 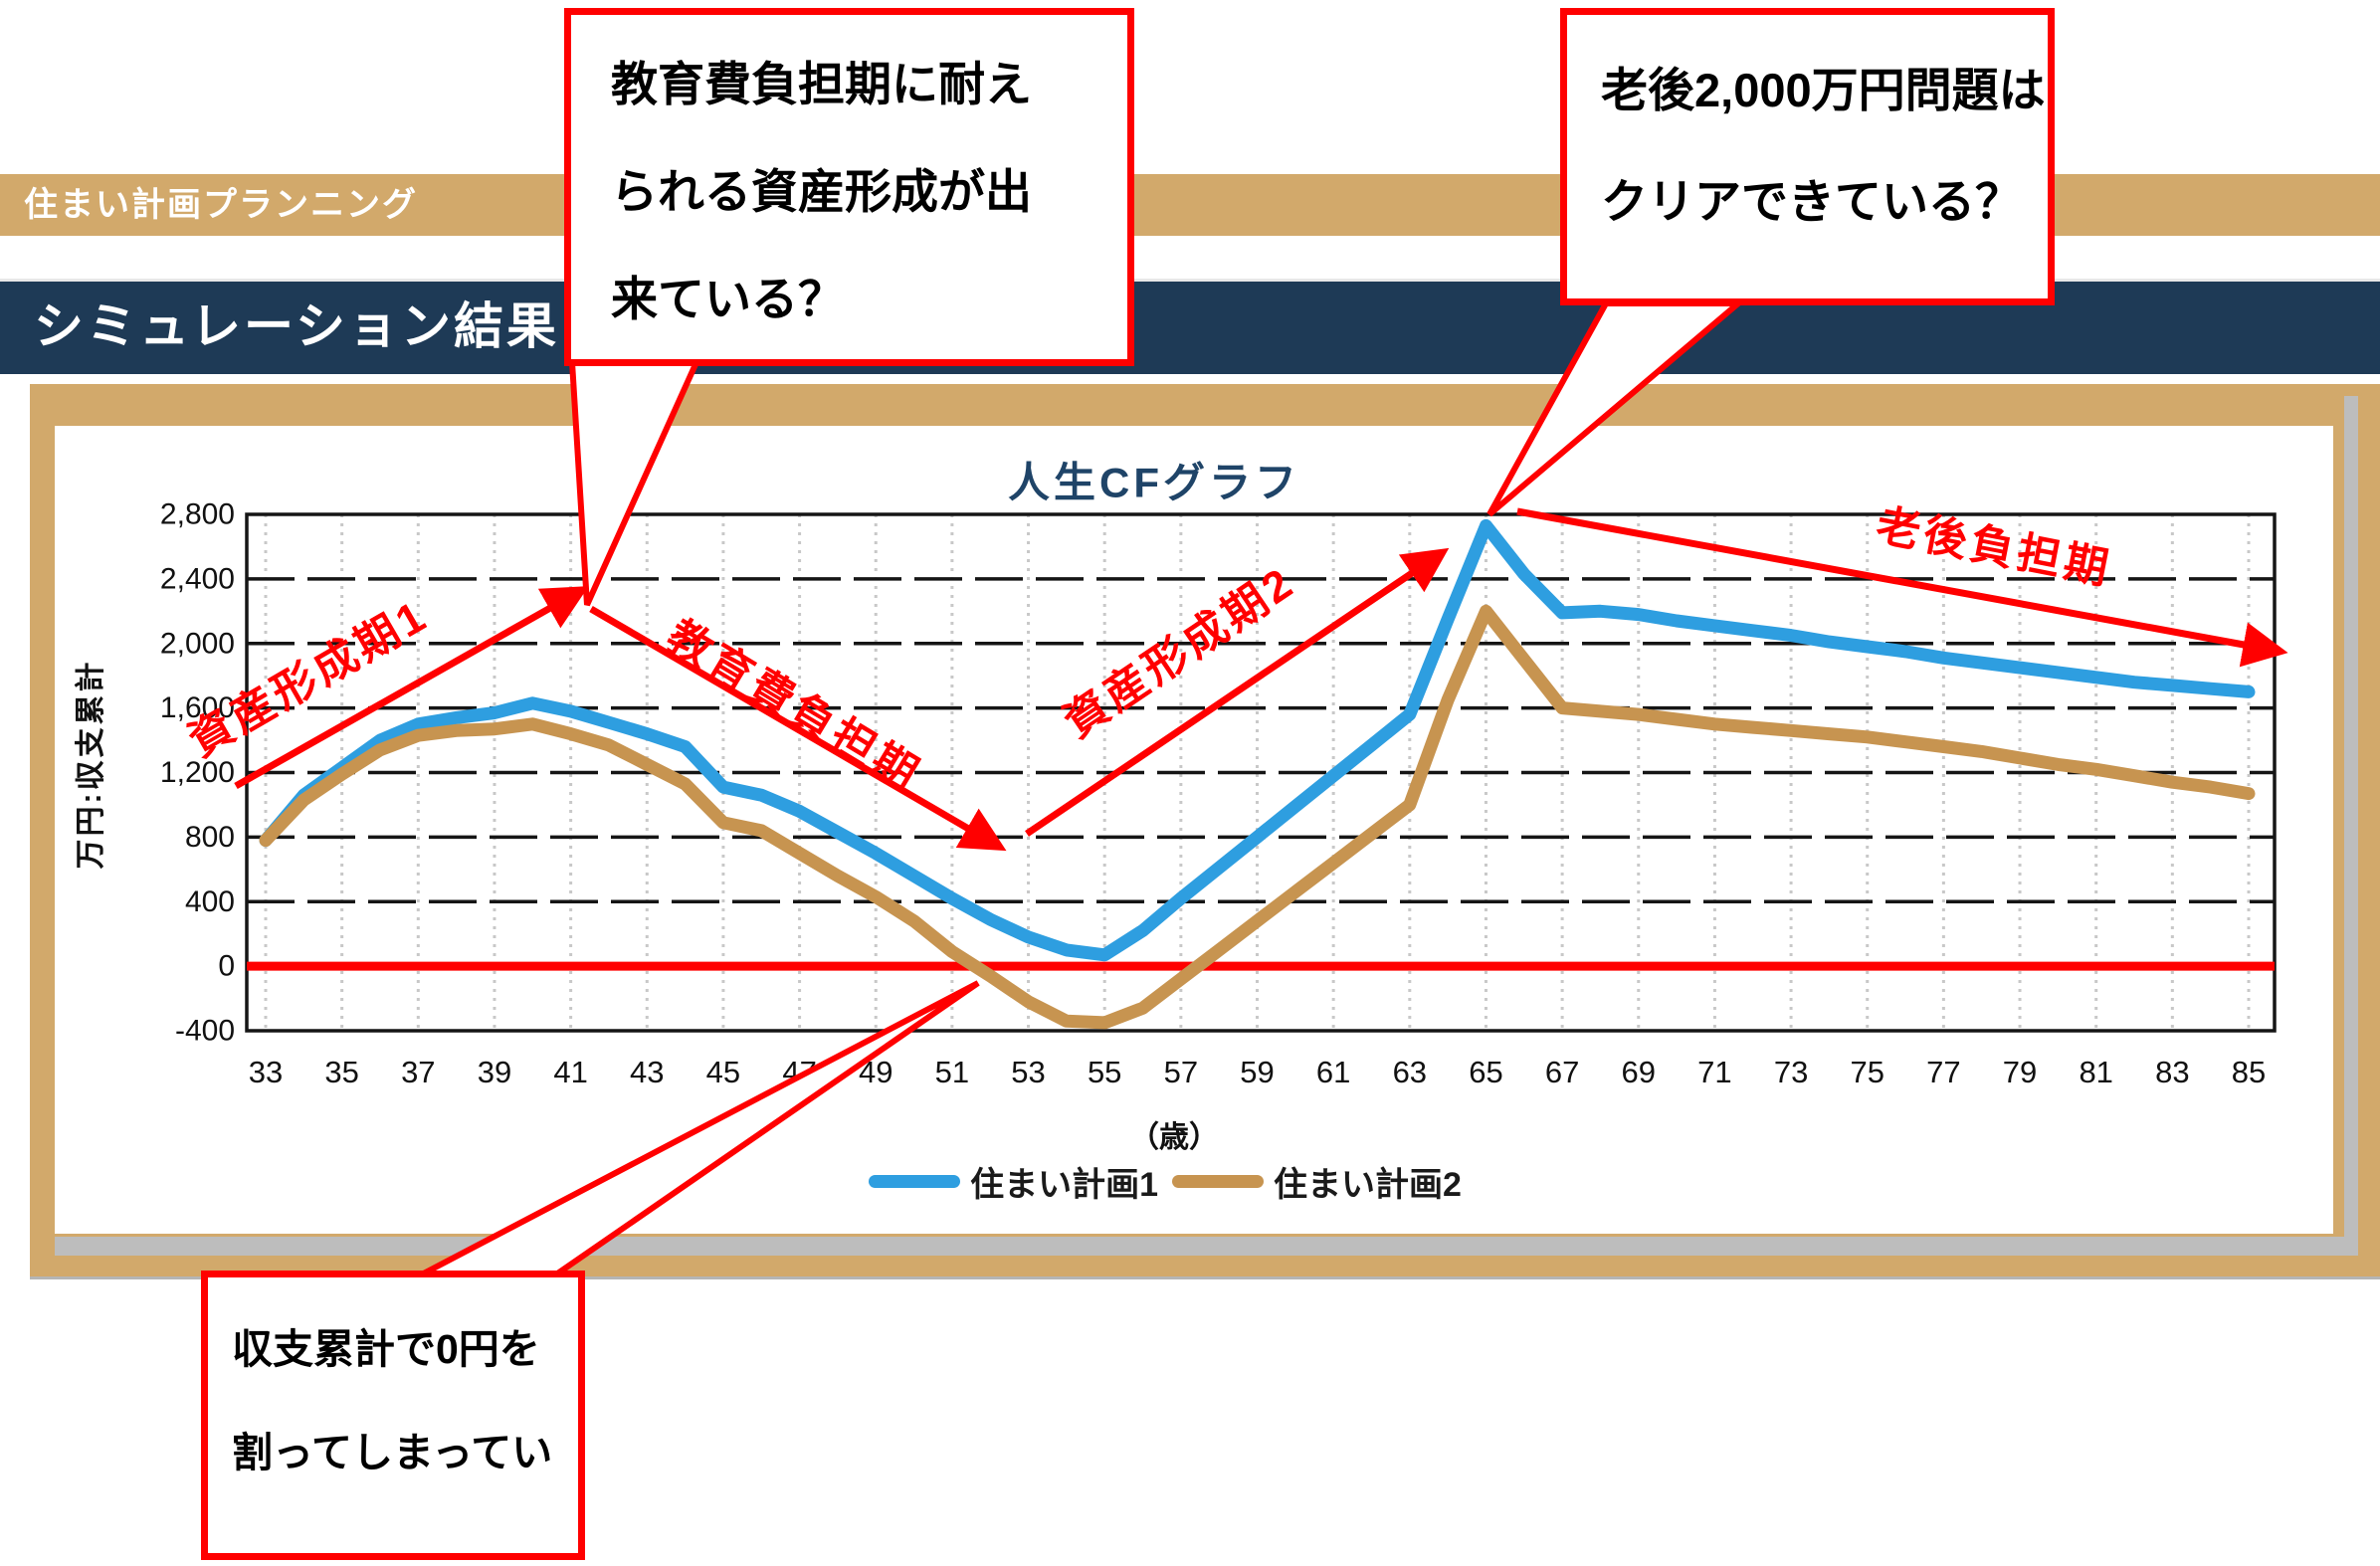 I want to click on legend-label-plan2: 住まい計画2, so click(x=1368, y=1184).